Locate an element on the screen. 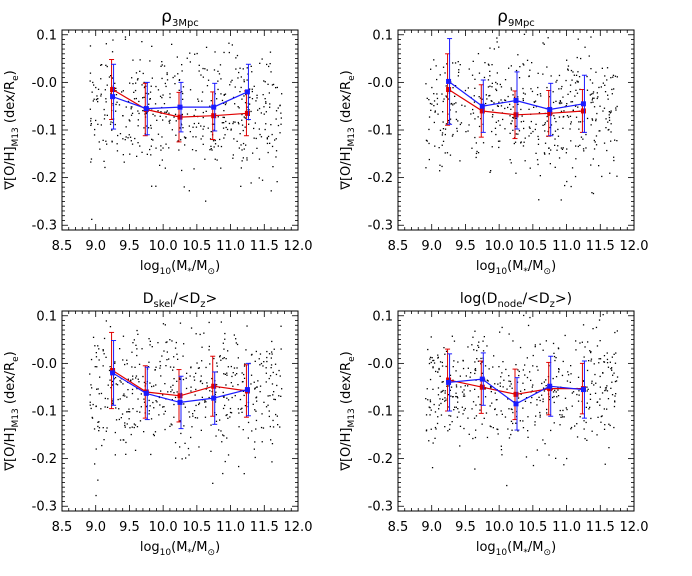  data-point-blue is located at coordinates (482, 106).